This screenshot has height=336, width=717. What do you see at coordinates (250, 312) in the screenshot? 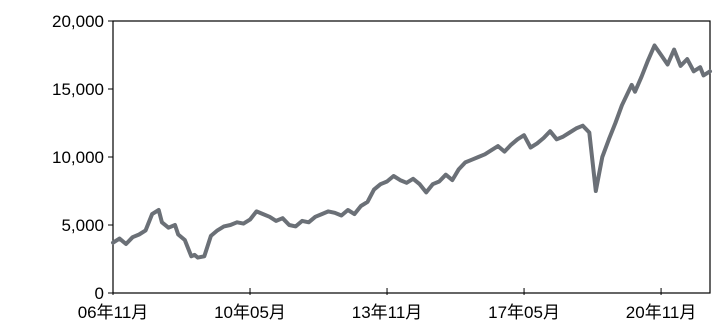
I see `x-tick-label: 10年05月` at bounding box center [250, 312].